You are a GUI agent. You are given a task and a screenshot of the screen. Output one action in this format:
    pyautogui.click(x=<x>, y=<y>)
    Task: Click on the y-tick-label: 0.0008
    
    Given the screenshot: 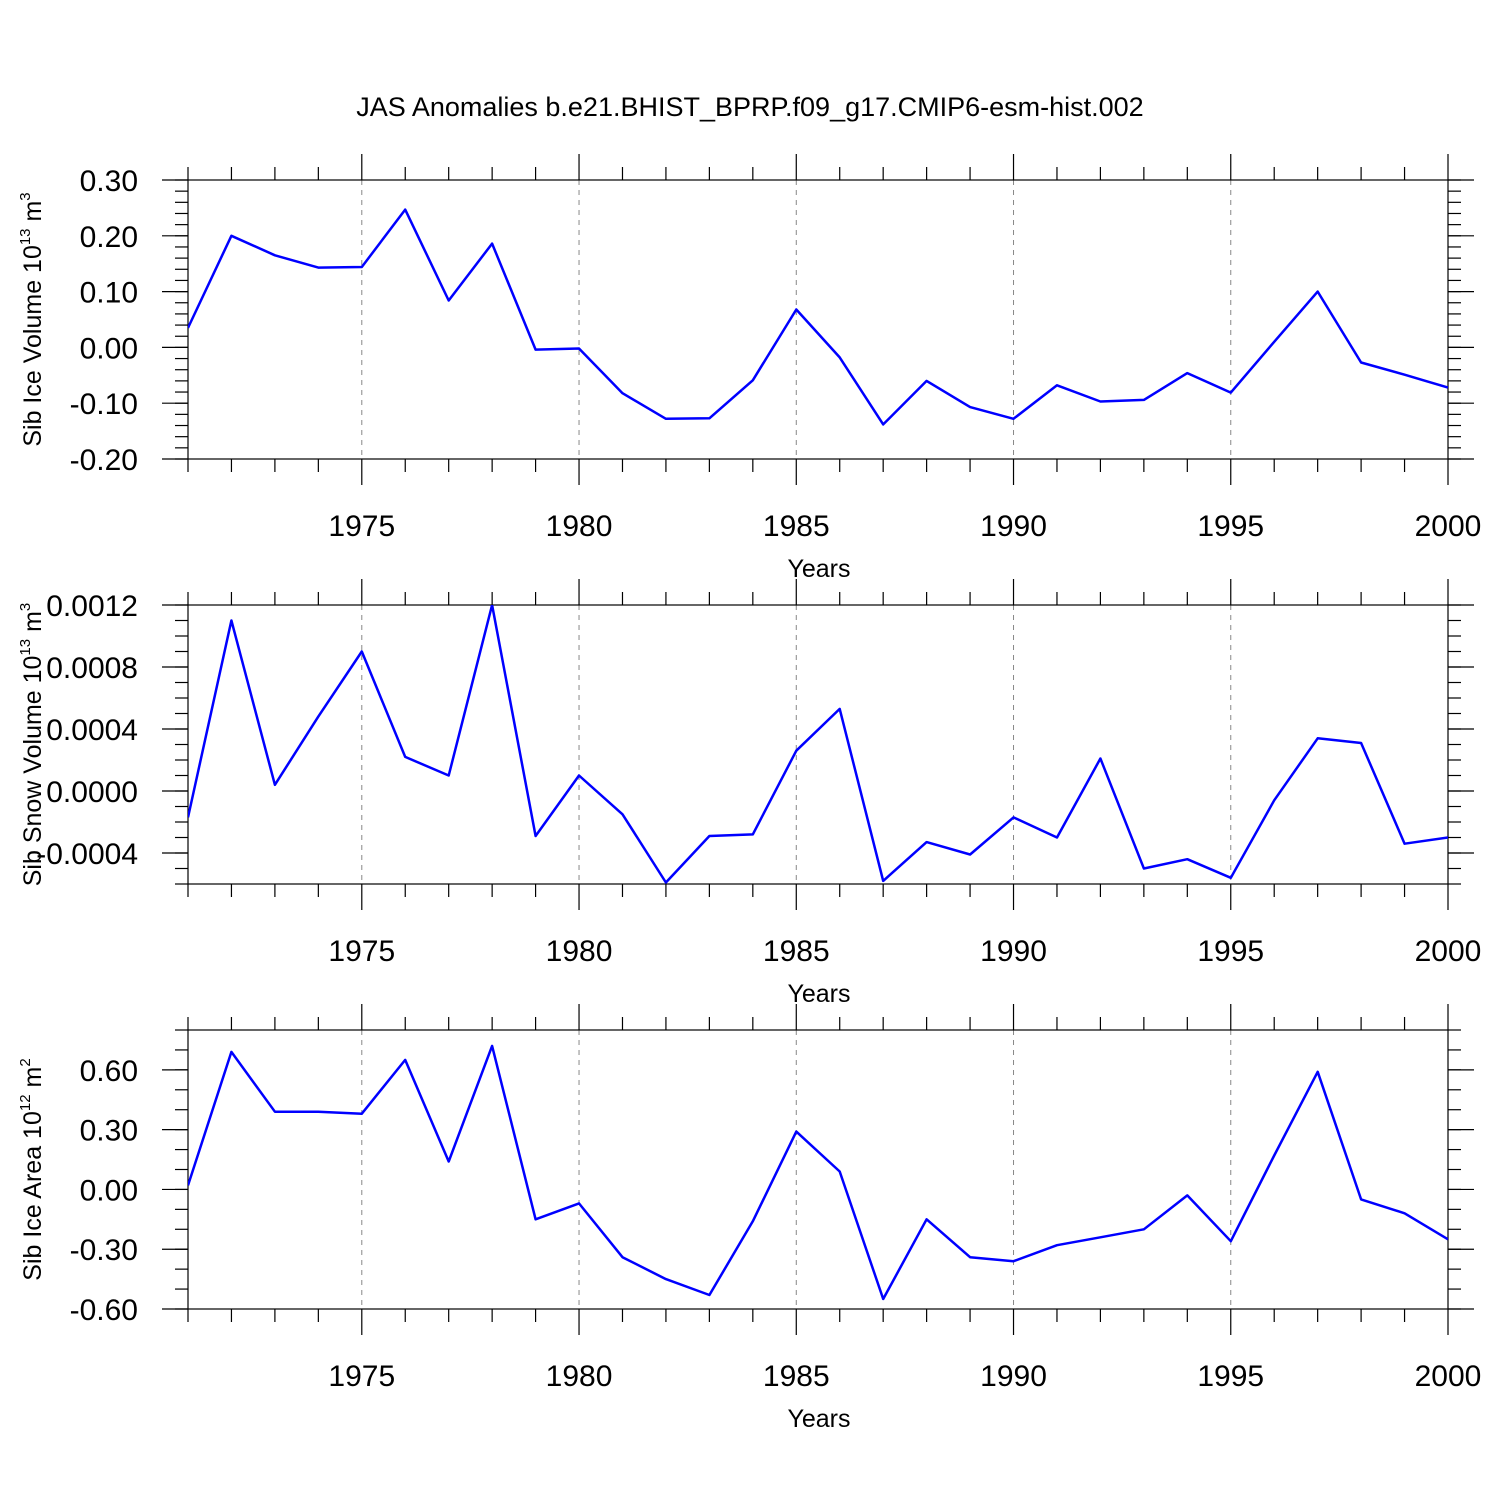 What is the action you would take?
    pyautogui.click(x=92, y=668)
    